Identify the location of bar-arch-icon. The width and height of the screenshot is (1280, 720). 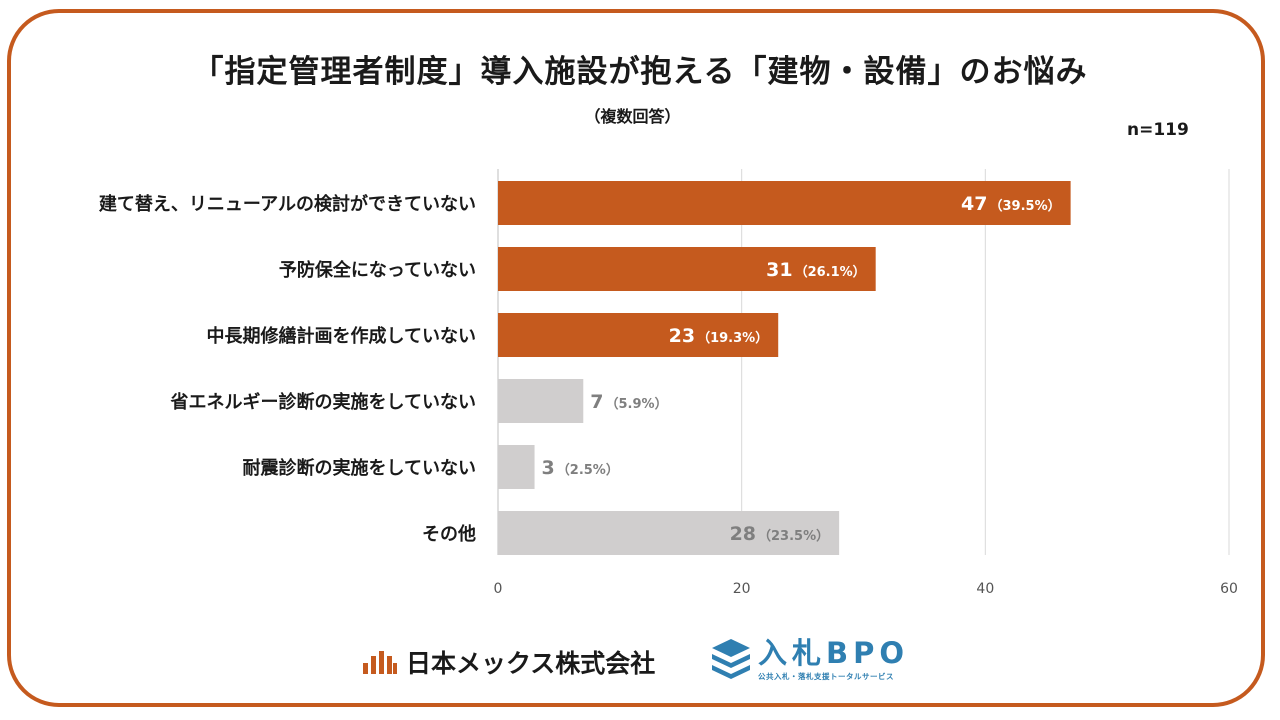
(380, 662).